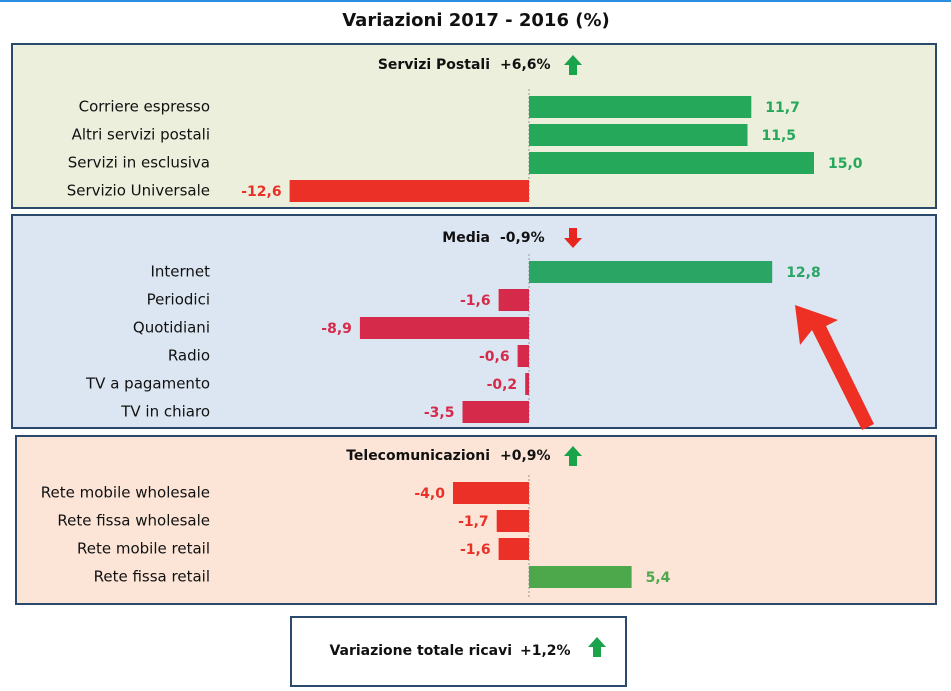 Image resolution: width=951 pixels, height=691 pixels. I want to click on category-label: Rete fissa wholesale, so click(133, 521).